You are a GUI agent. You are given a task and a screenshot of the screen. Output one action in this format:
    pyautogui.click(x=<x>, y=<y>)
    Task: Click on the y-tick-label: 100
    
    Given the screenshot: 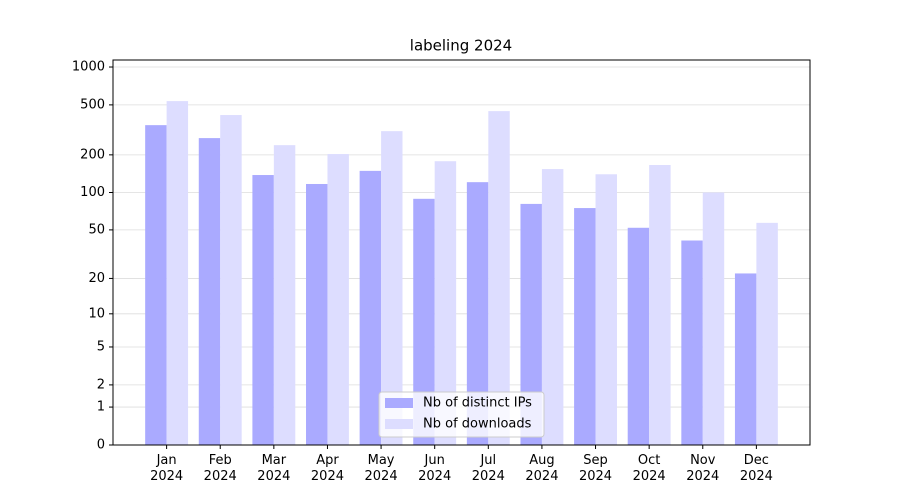 What is the action you would take?
    pyautogui.click(x=92, y=192)
    